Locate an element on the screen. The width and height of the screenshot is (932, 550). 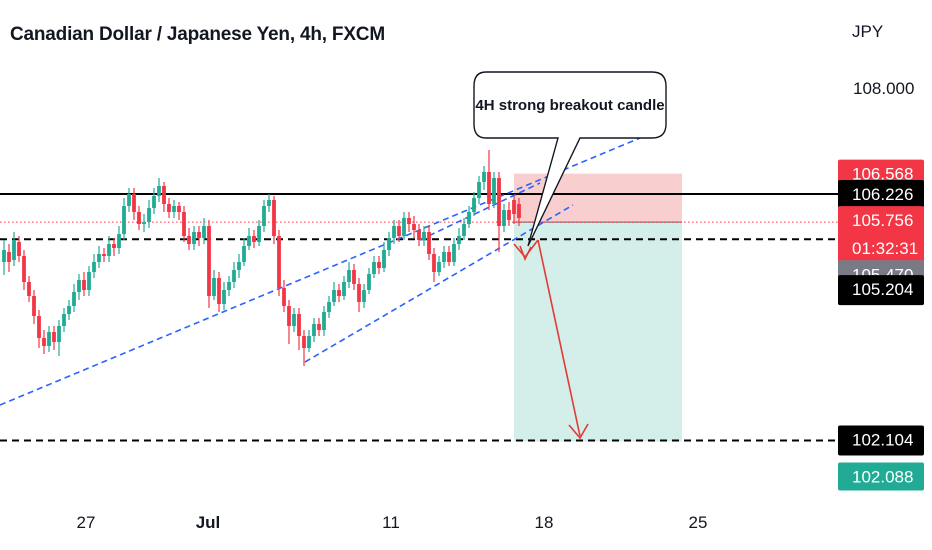
price-tag: 105.756 01:32:31 is located at coordinates (881, 235).